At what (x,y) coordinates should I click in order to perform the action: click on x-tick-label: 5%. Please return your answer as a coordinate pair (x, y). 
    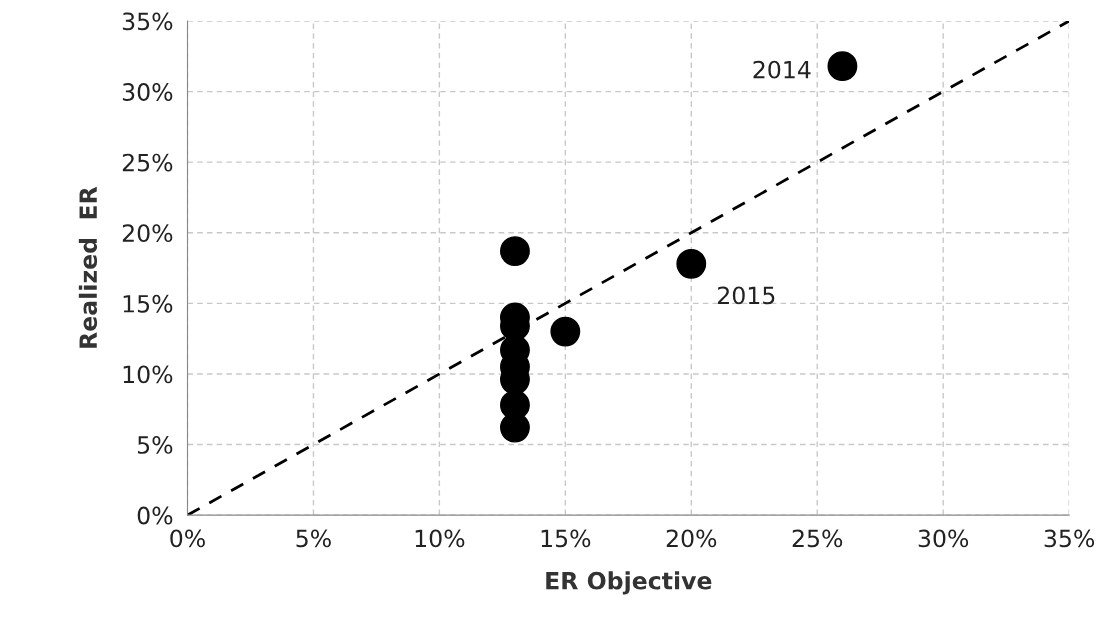
    Looking at the image, I should click on (313, 538).